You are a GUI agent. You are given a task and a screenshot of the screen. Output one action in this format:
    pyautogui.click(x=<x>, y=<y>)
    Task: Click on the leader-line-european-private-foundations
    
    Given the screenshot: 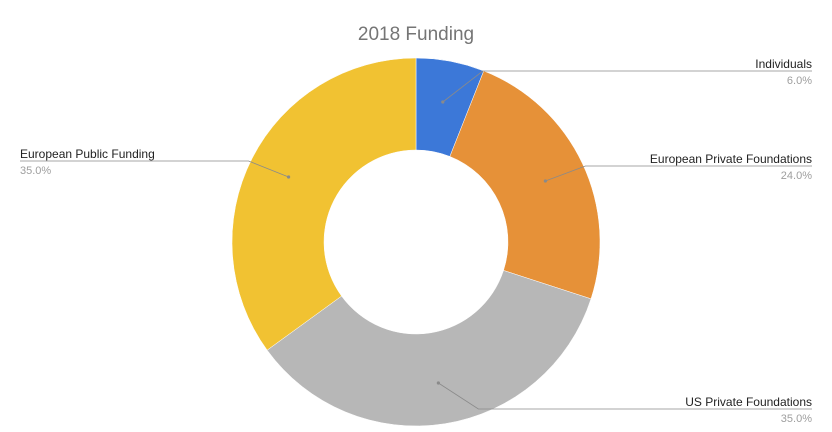 What is the action you would take?
    pyautogui.click(x=678, y=173)
    